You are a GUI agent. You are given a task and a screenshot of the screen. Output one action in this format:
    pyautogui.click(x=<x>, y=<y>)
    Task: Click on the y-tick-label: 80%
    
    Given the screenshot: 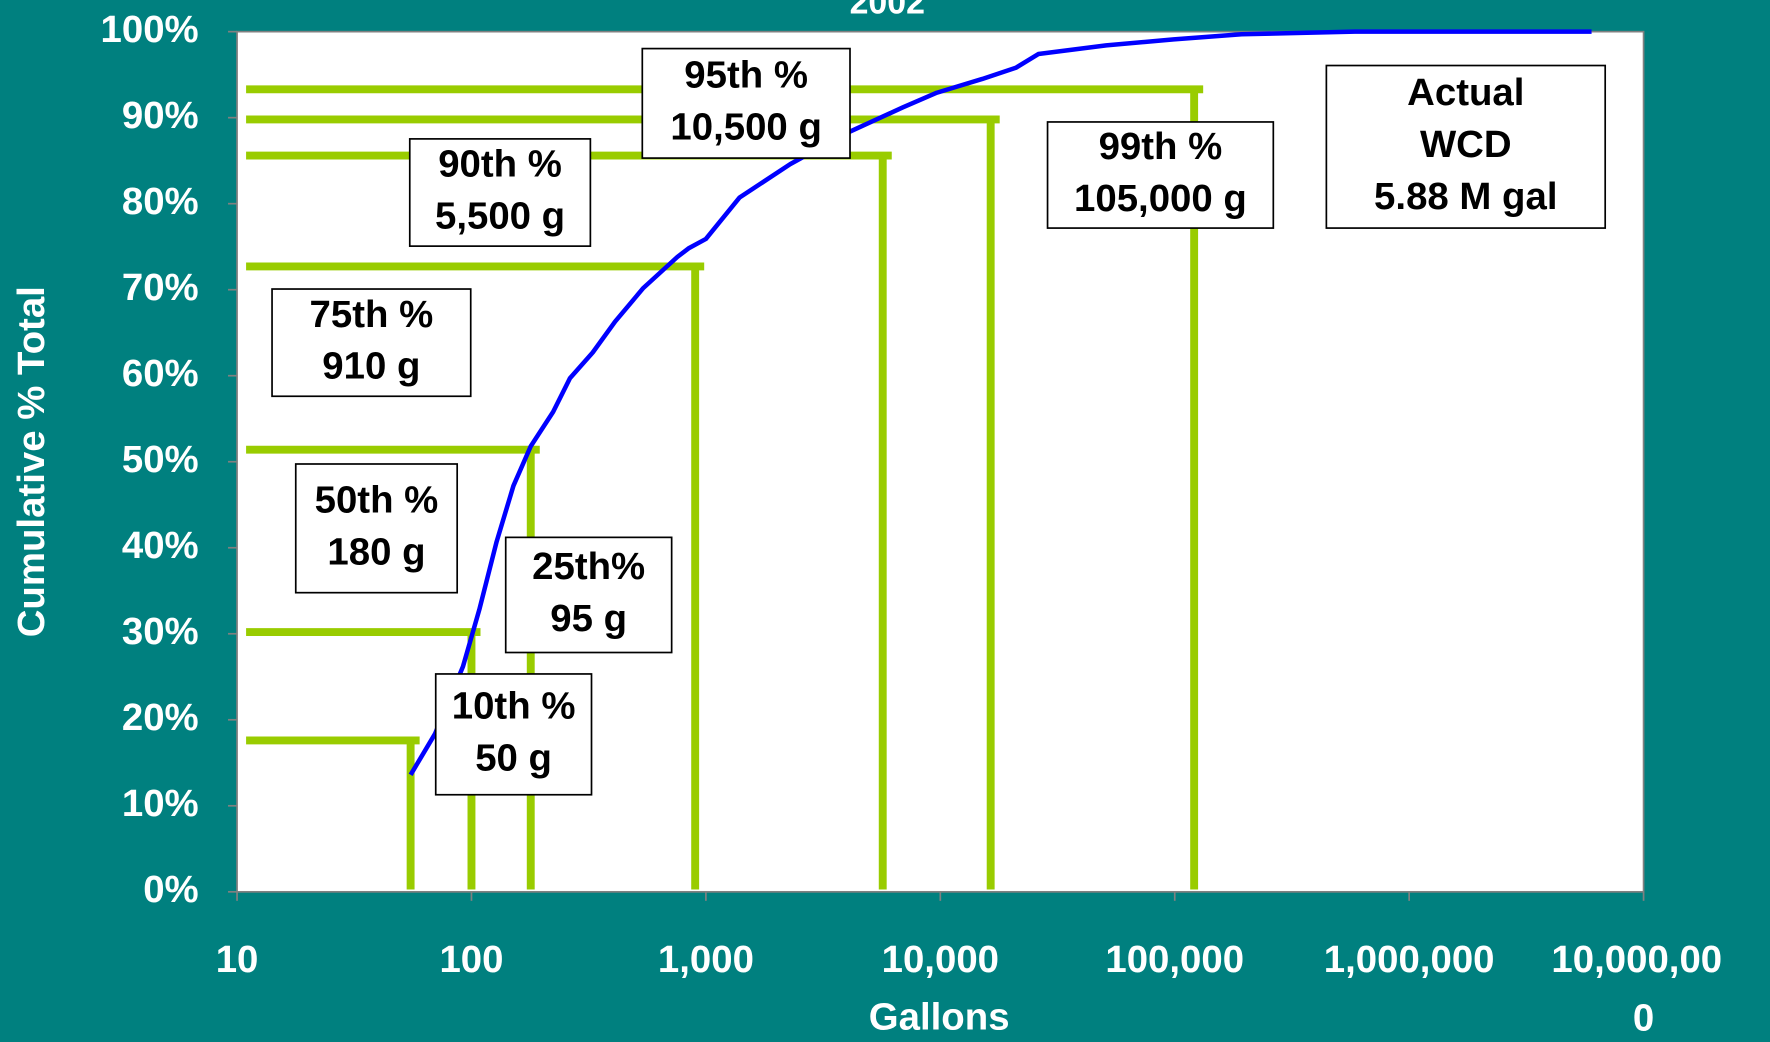 What is the action you would take?
    pyautogui.click(x=160, y=201)
    